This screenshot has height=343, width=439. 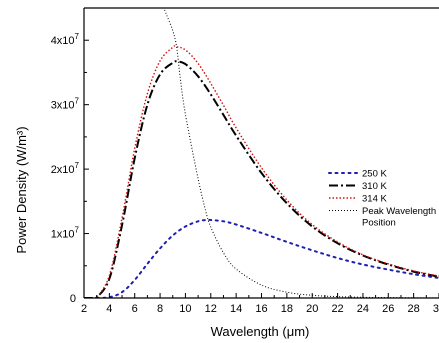 I want to click on x-tick-label: 14, so click(x=236, y=309).